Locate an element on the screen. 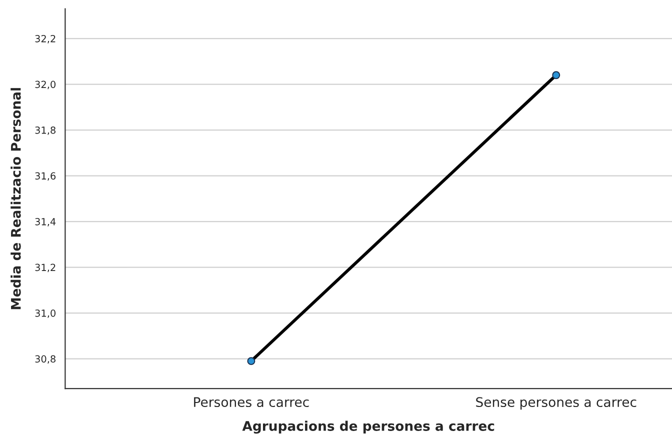 The image size is (672, 439). y-tick-label: 30,8 is located at coordinates (45, 359).